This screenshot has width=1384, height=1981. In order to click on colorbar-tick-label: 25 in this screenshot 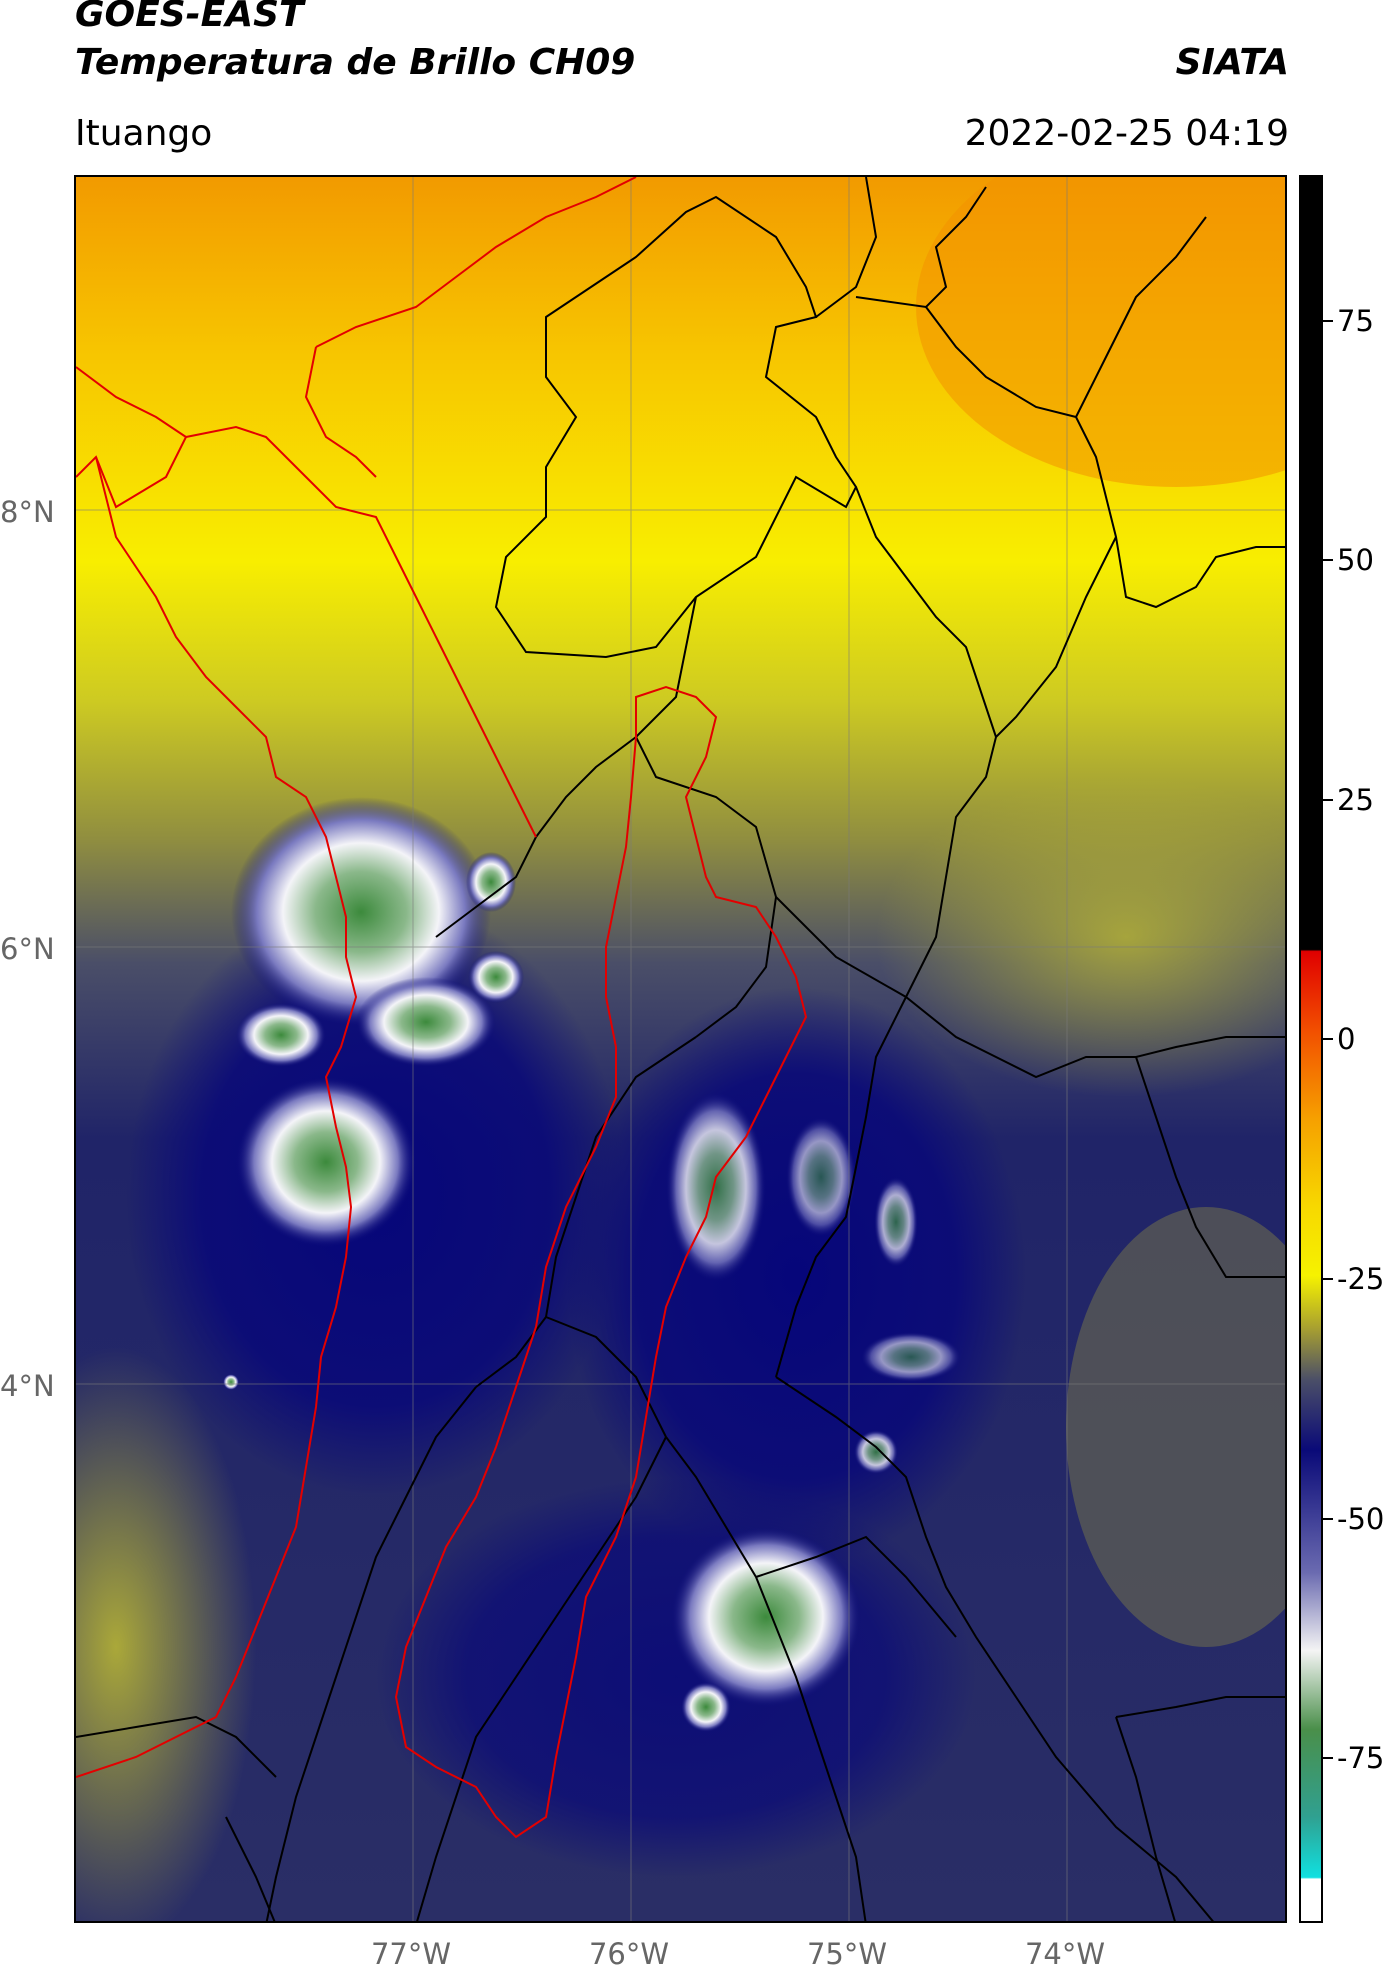, I will do `click(1355, 799)`.